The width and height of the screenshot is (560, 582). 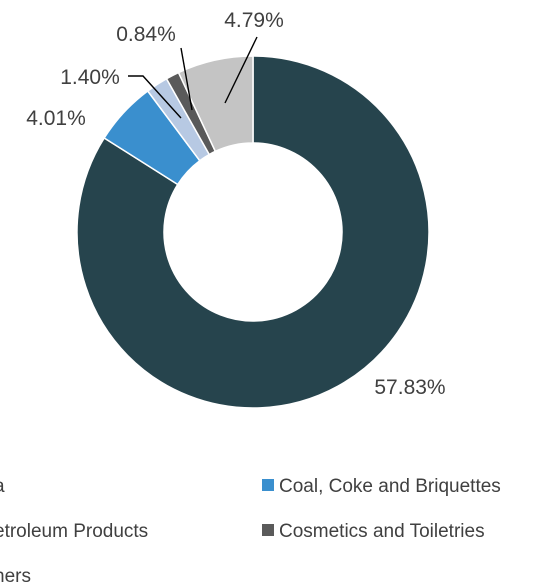 I want to click on legend-label-3: Cosmetics and Toiletries, so click(x=382, y=531).